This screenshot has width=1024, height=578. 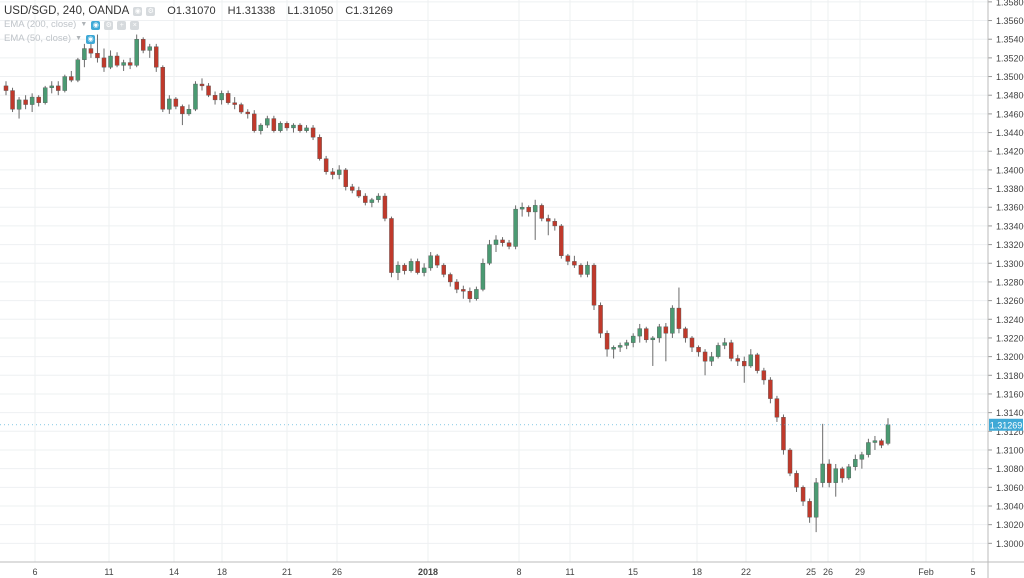 What do you see at coordinates (122, 25) in the screenshot?
I see `add-icon: +` at bounding box center [122, 25].